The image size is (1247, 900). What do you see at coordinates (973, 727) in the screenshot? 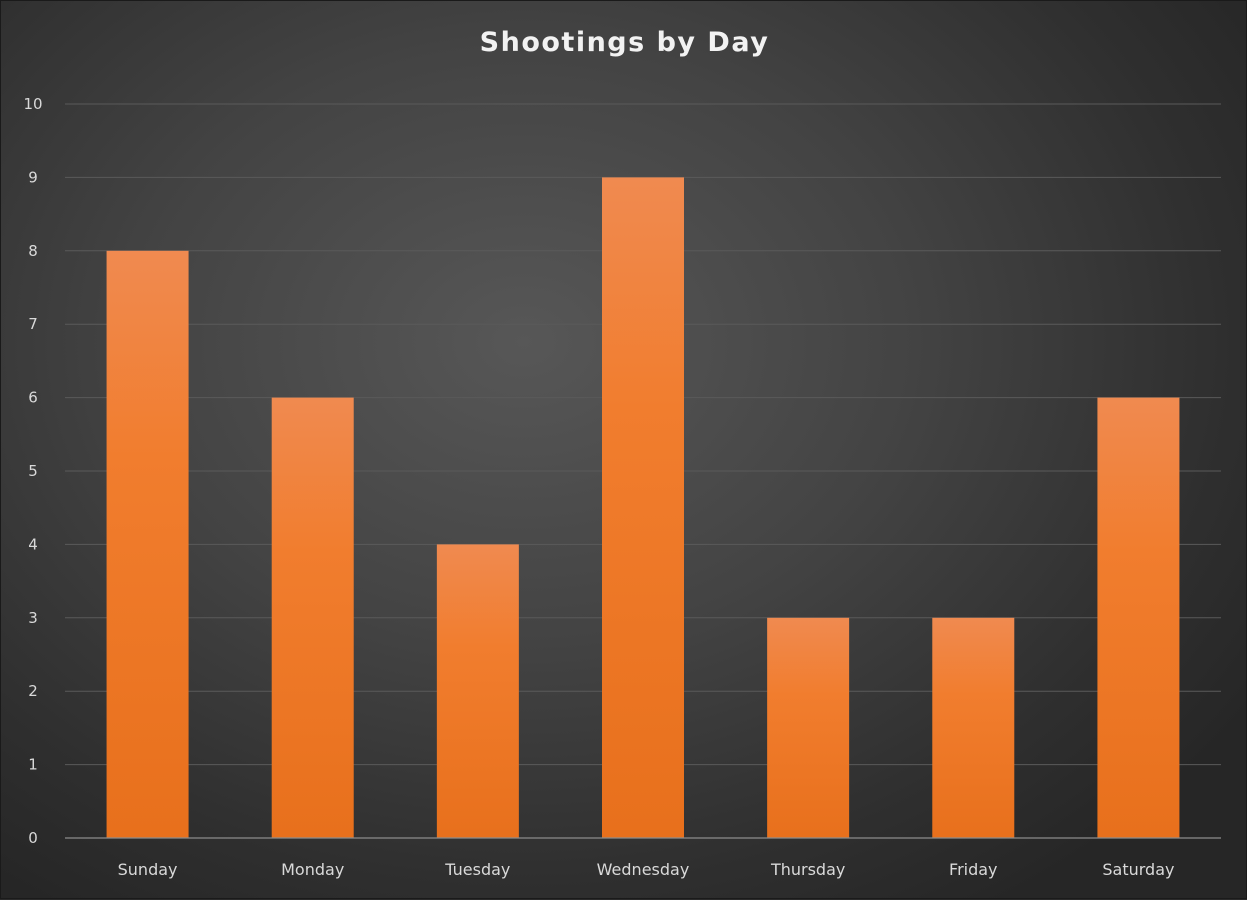
I see `bar-friday` at bounding box center [973, 727].